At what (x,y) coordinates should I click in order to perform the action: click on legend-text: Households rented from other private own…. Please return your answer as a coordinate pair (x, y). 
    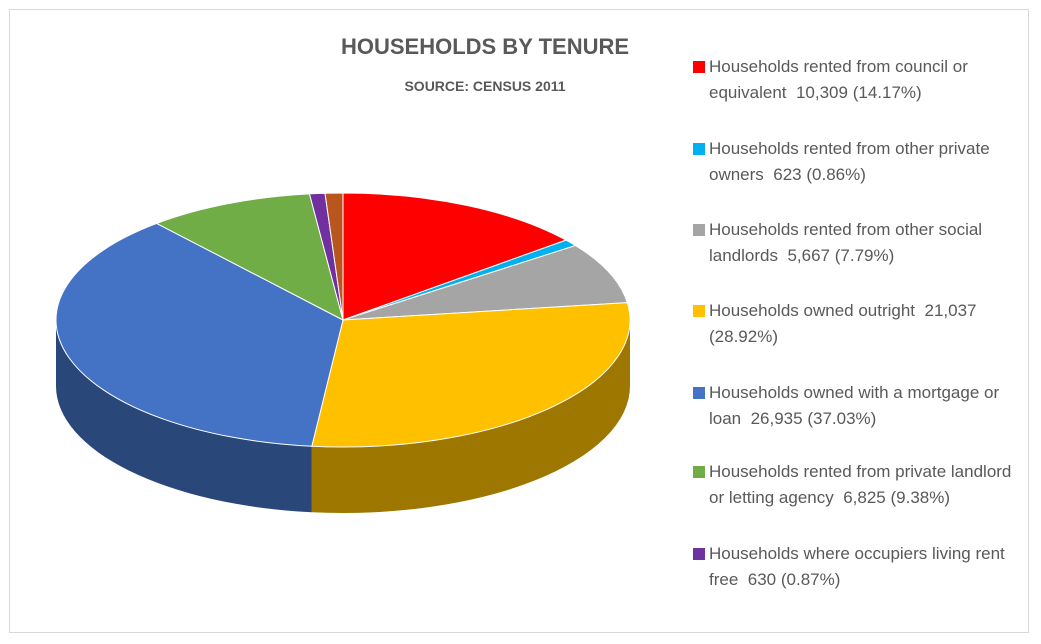
    Looking at the image, I should click on (868, 162).